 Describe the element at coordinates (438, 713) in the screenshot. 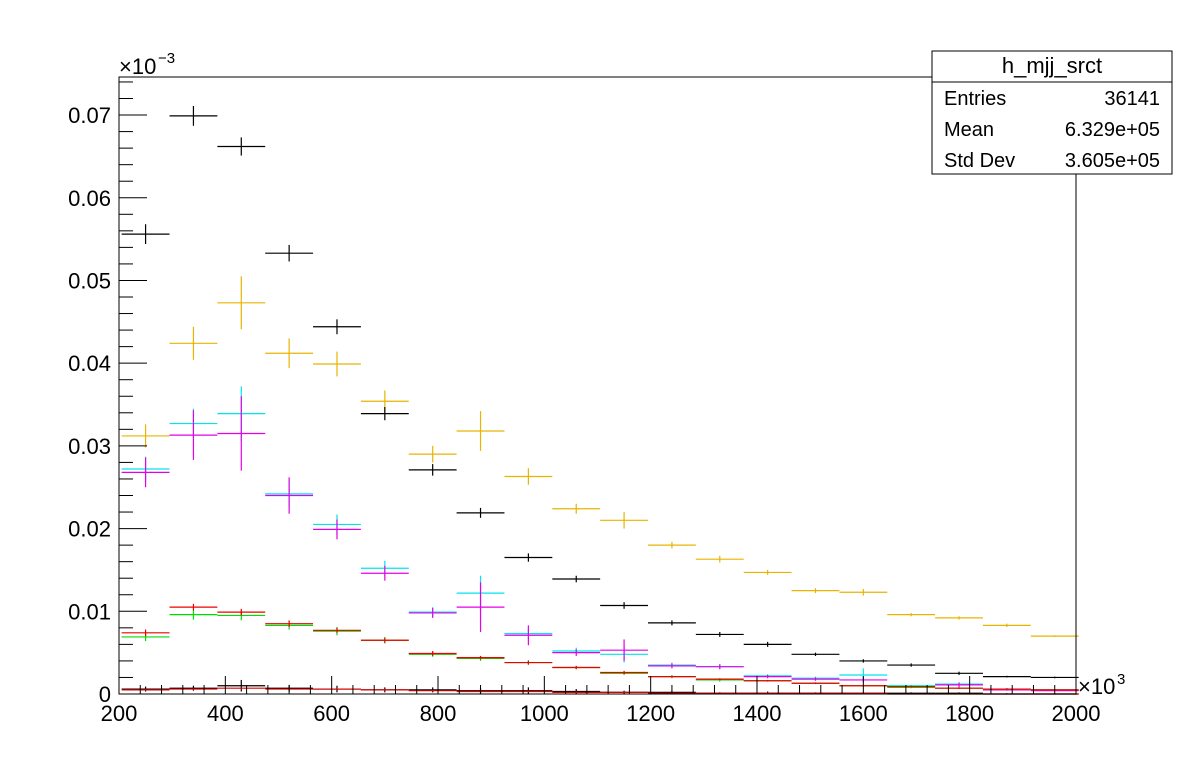

I see `x-tick-label: 800` at that location.